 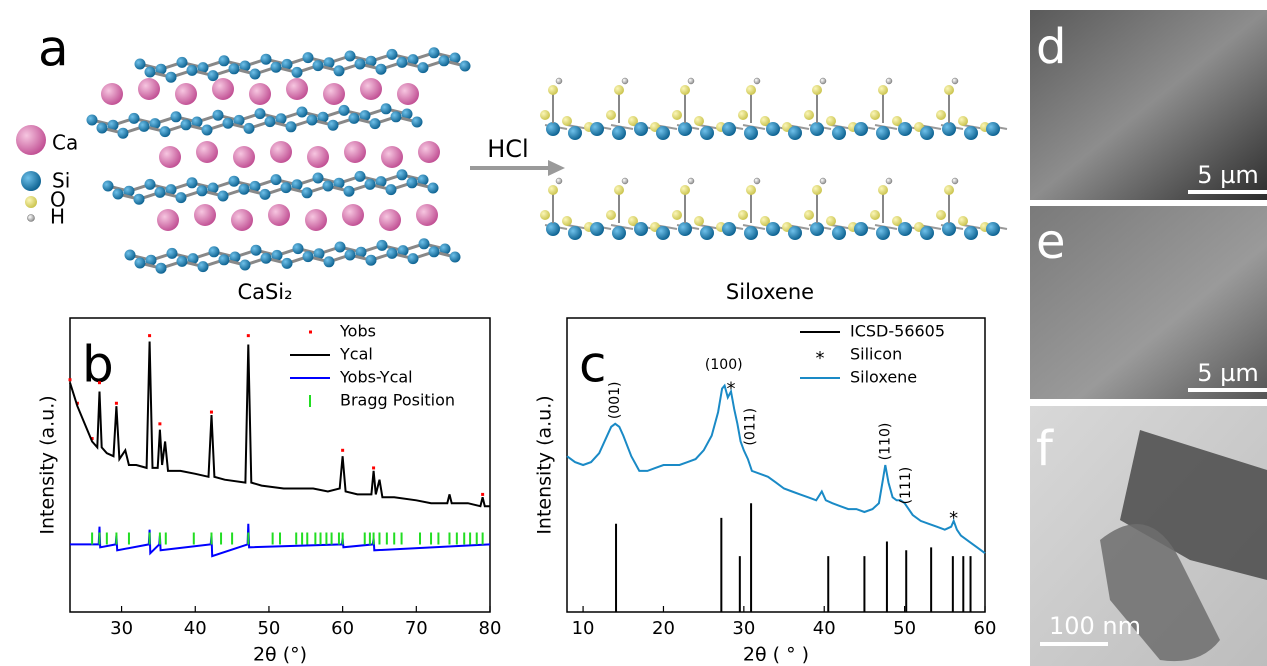 I want to click on arrow-label: HCl, so click(x=507, y=149).